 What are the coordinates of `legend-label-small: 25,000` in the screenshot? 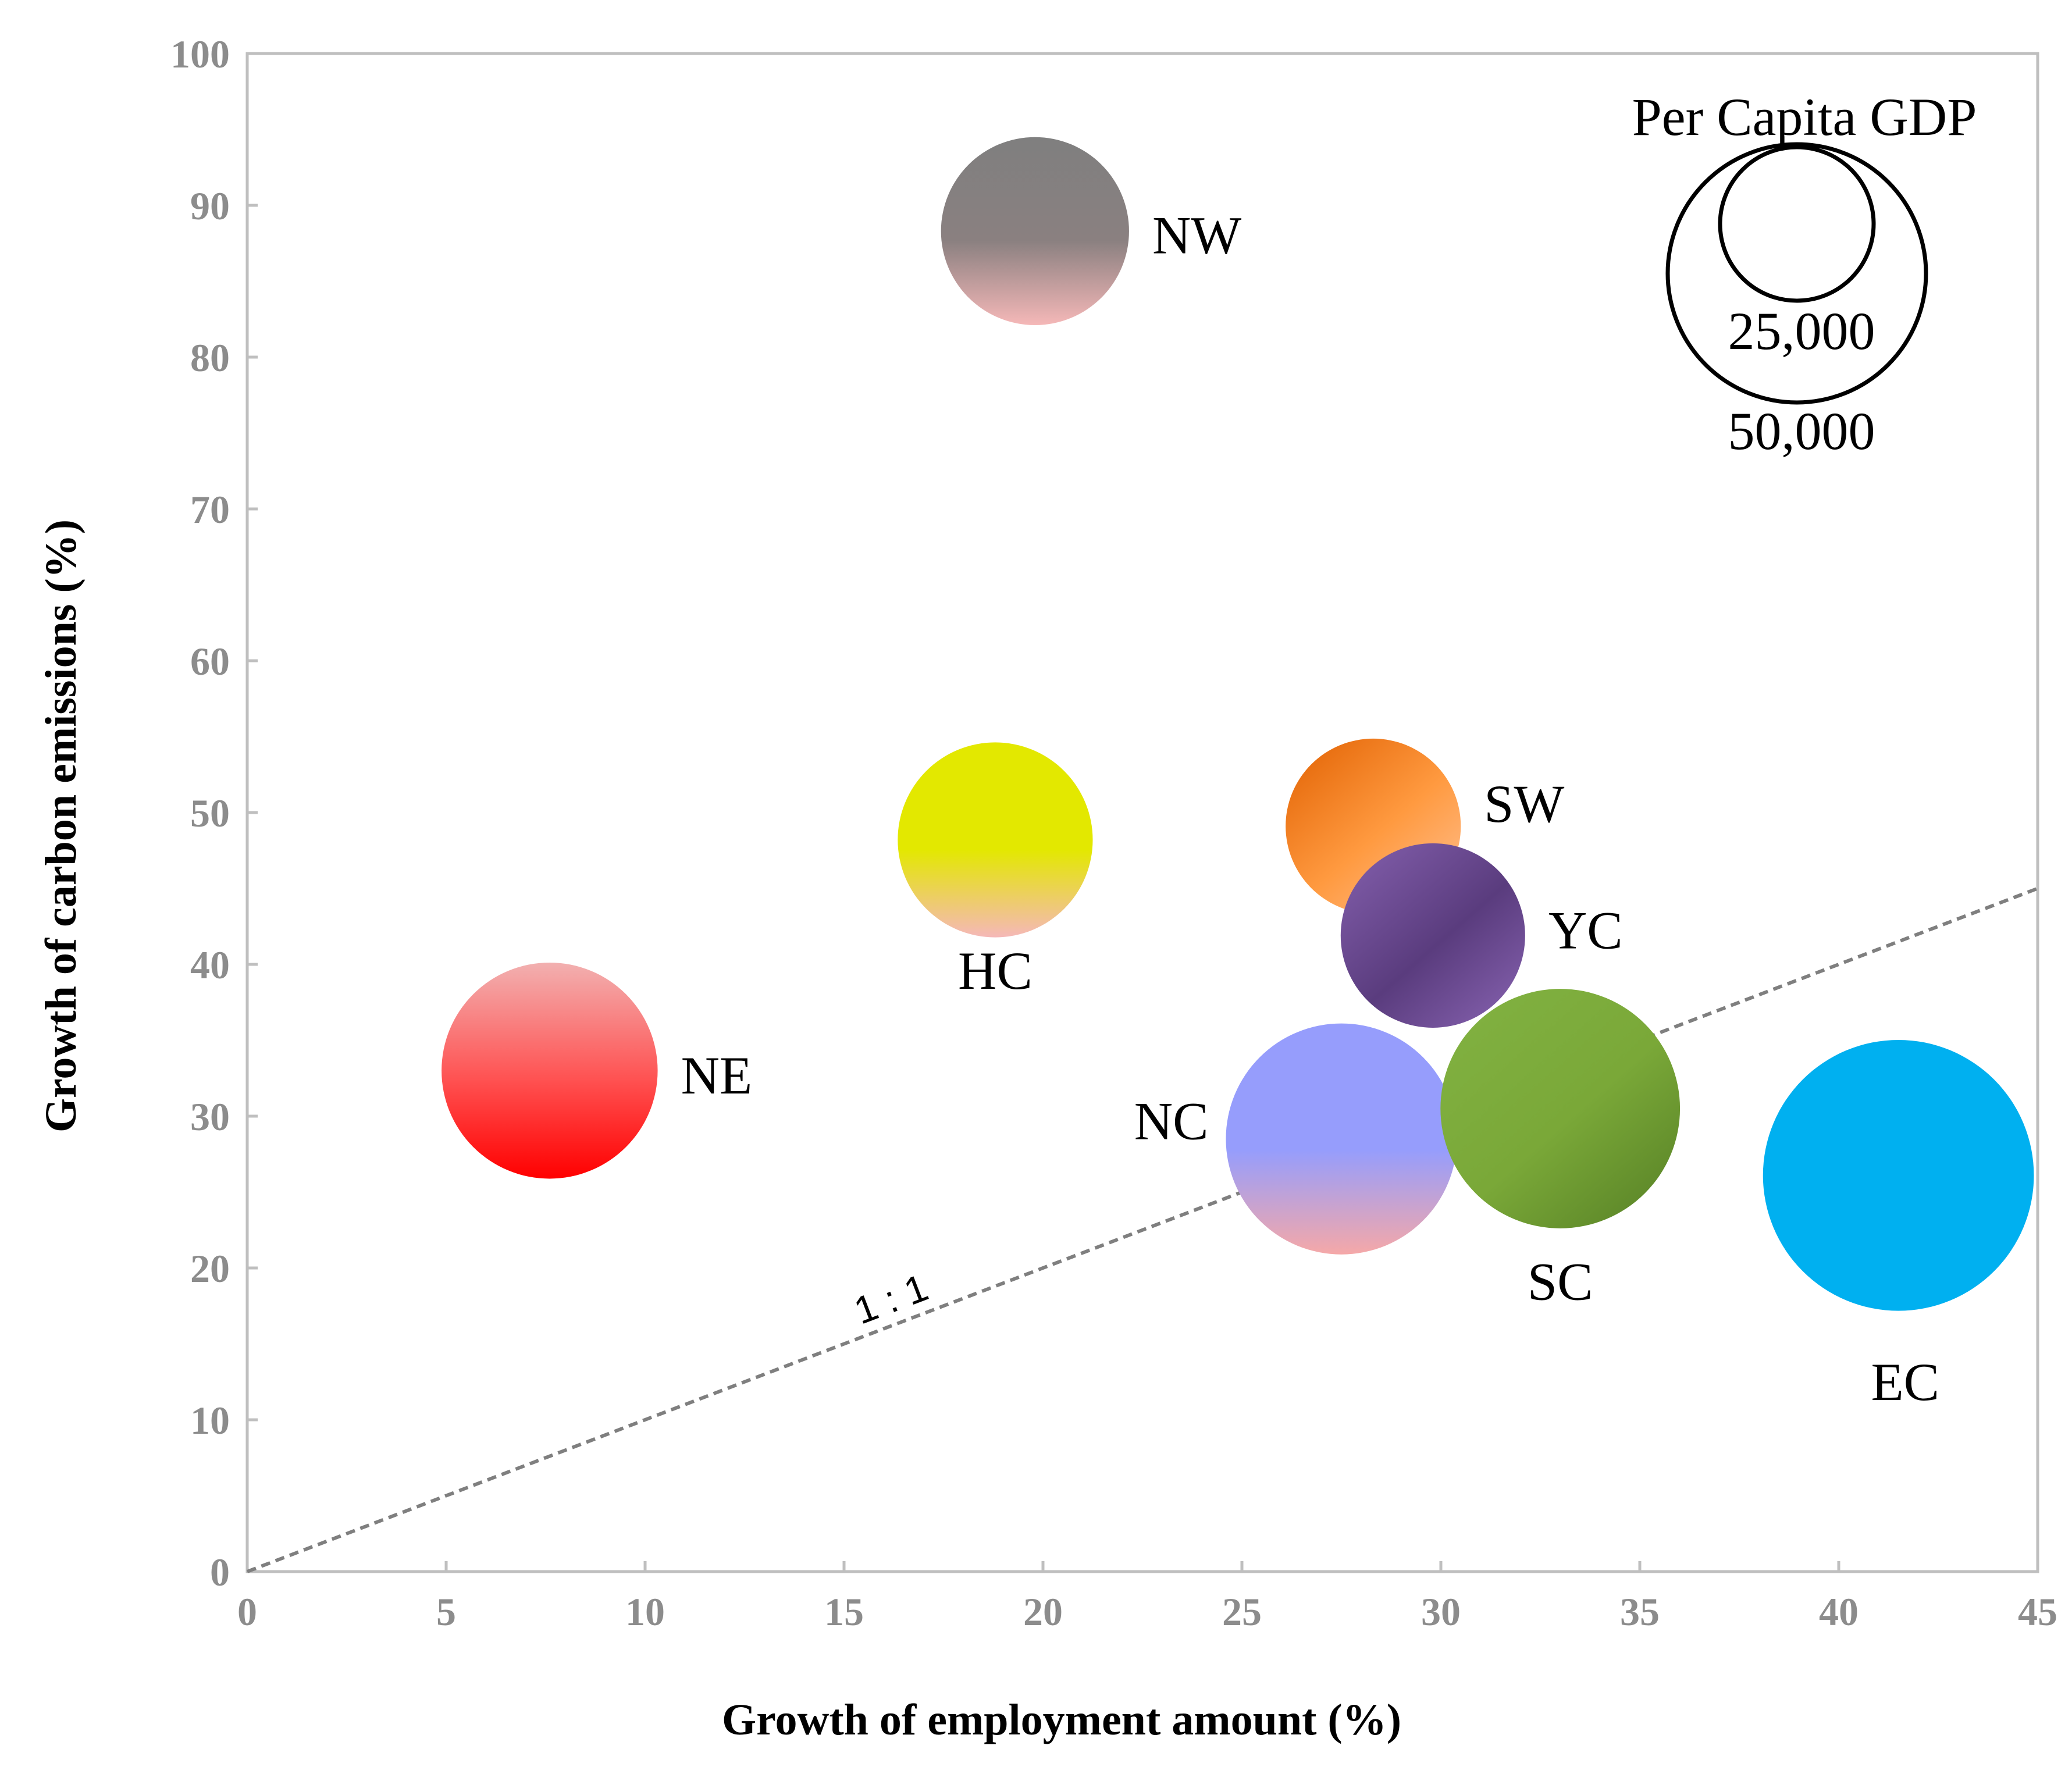 It's located at (1801, 331).